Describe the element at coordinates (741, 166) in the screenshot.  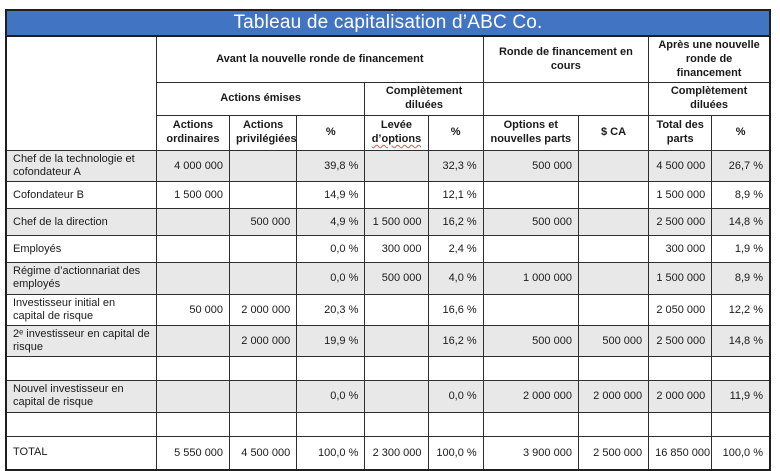
I see `cell-pct-apres: 26,7 %` at that location.